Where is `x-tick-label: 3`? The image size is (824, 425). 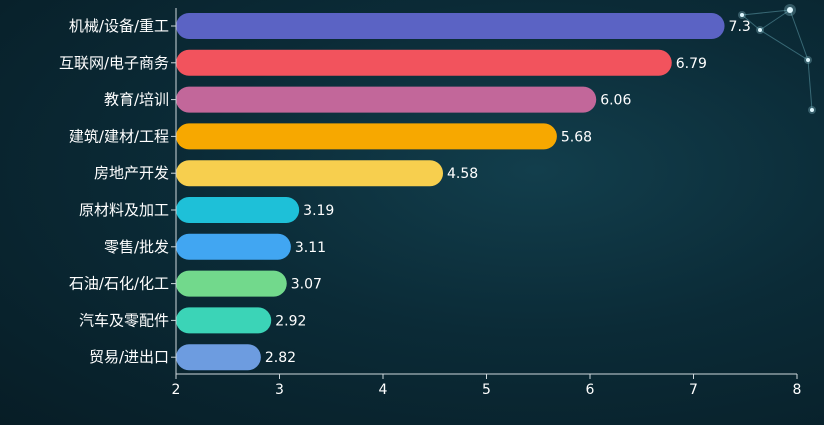
x-tick-label: 3 is located at coordinates (279, 390).